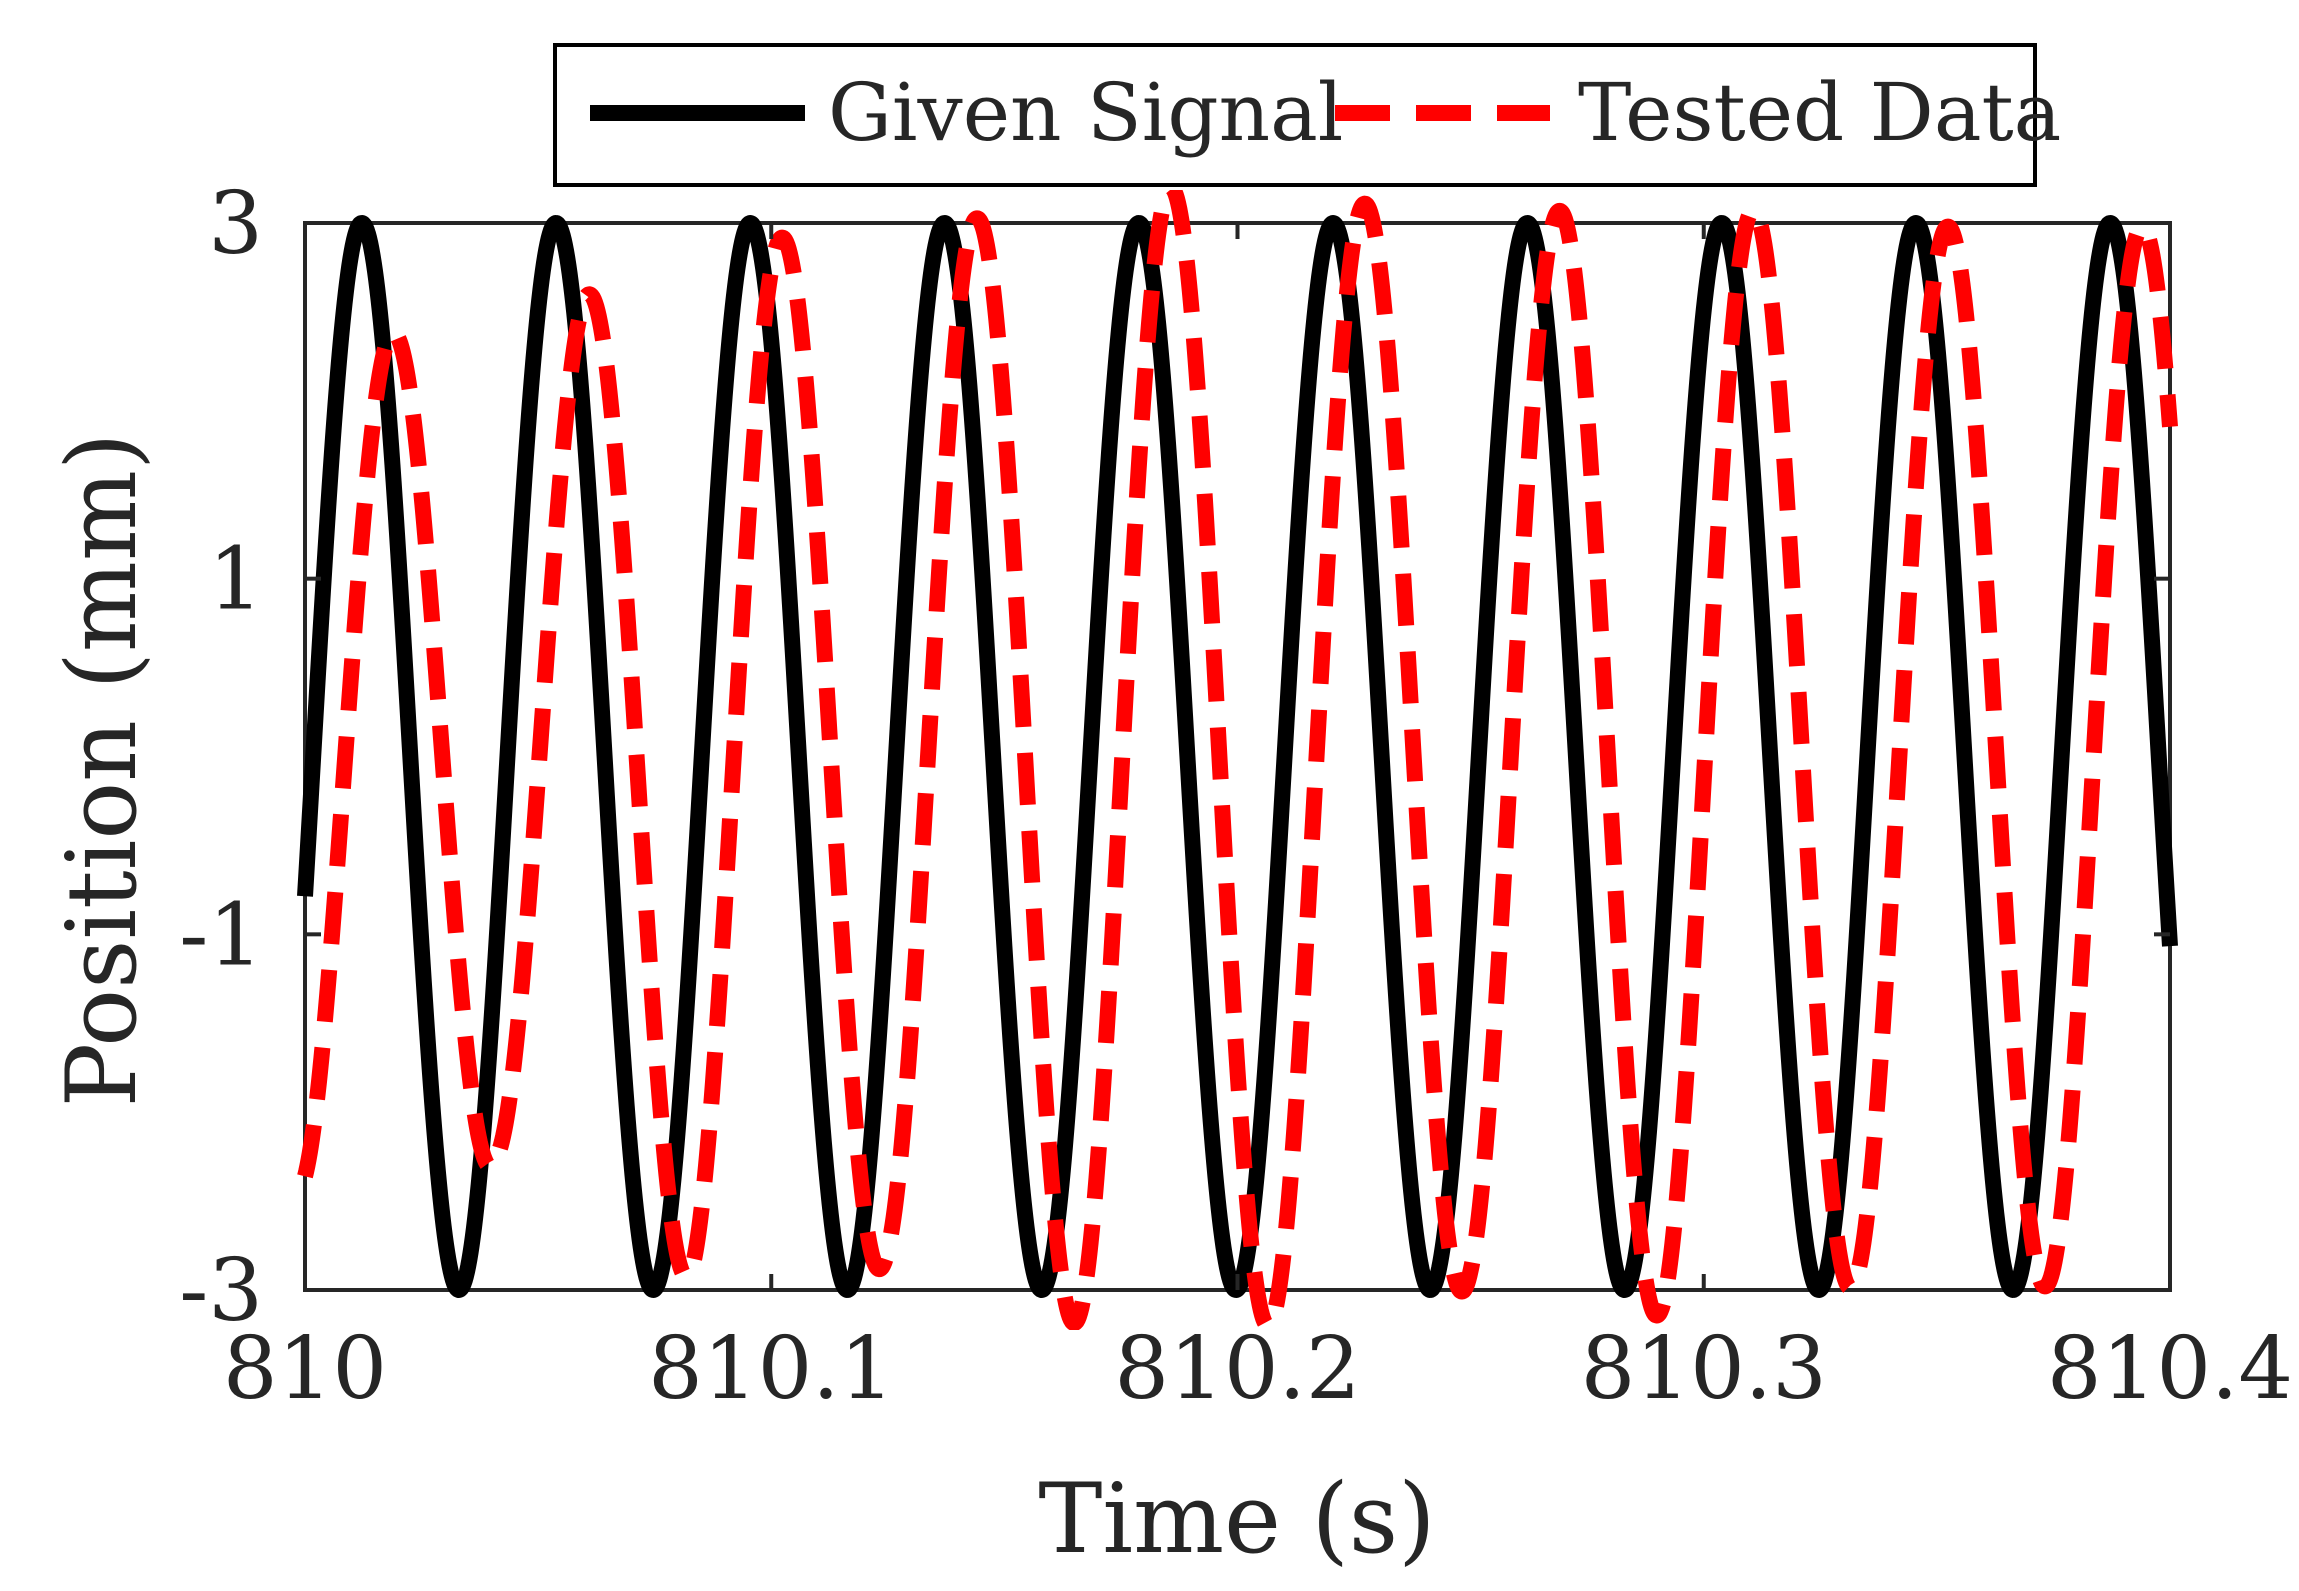 The image size is (2299, 1591). I want to click on y-tick-label: -3, so click(221, 1291).